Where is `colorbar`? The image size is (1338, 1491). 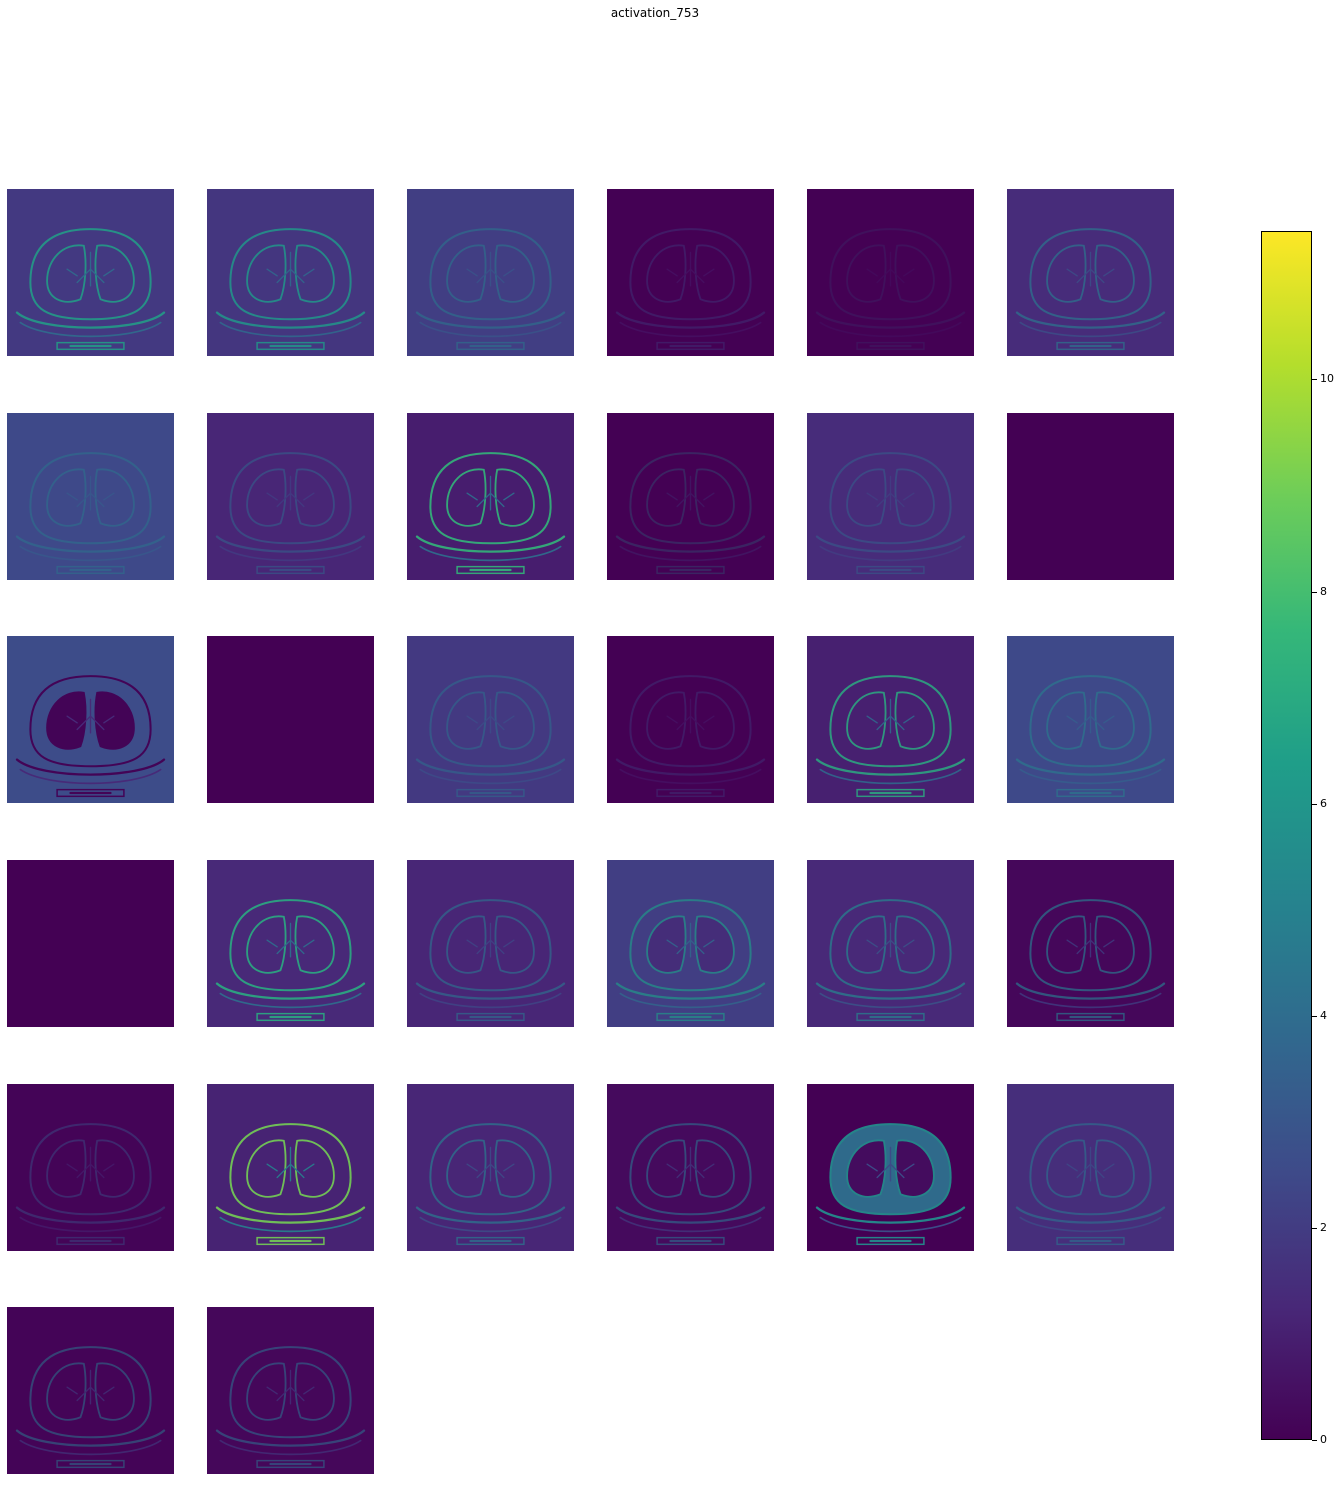 colorbar is located at coordinates (1286, 835).